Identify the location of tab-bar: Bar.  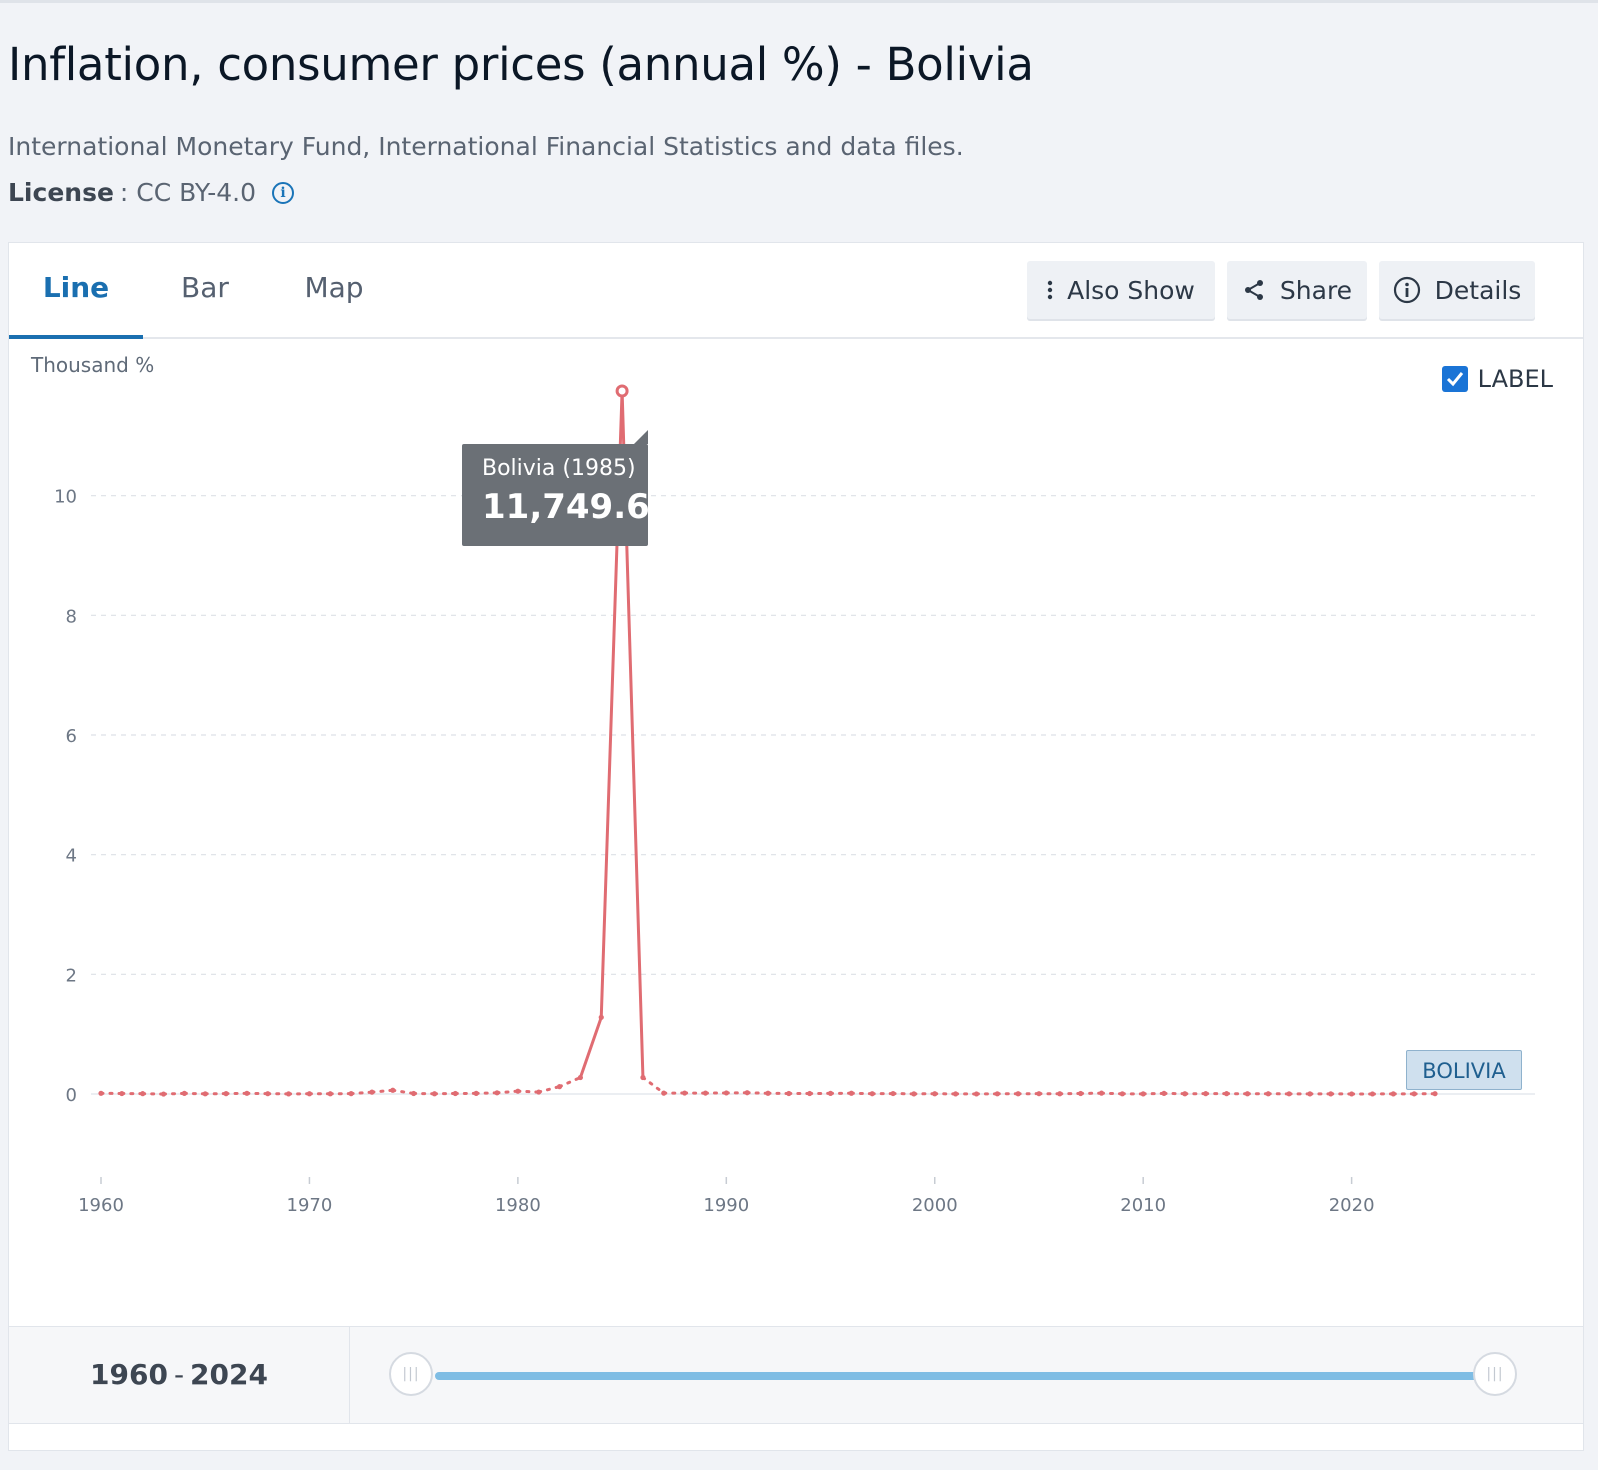
(205, 287).